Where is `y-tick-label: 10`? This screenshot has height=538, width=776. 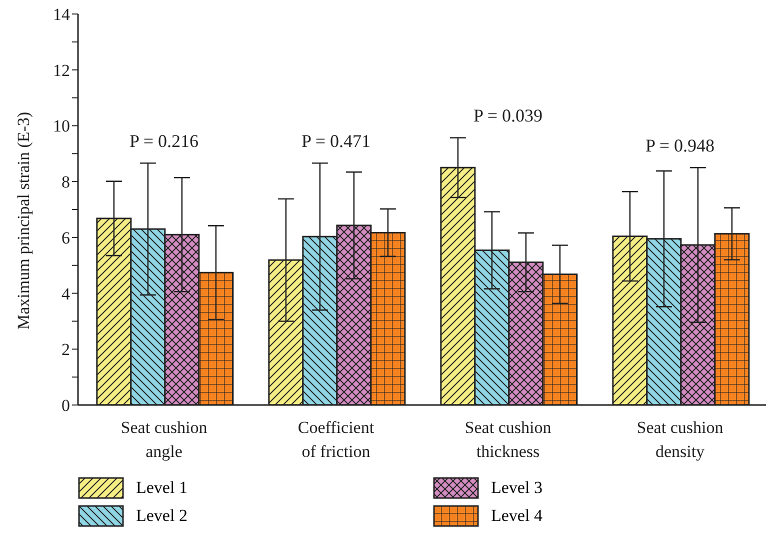
y-tick-label: 10 is located at coordinates (61, 126).